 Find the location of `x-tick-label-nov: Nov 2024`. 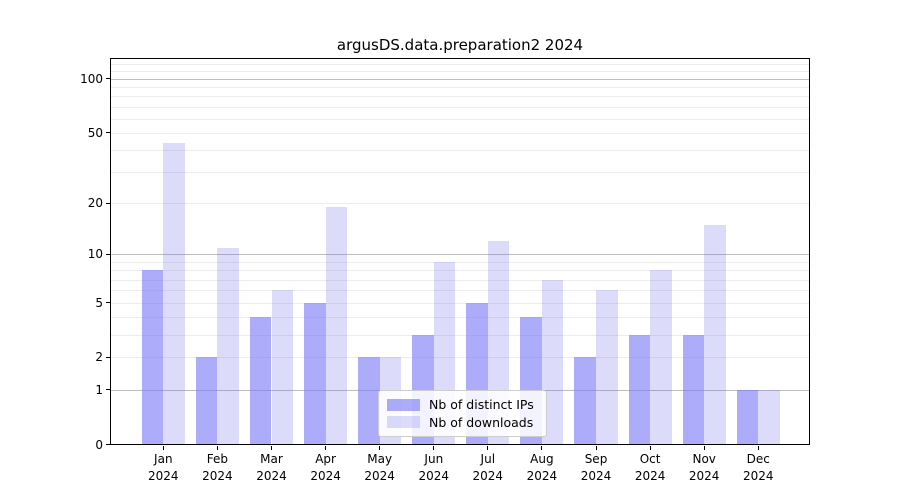

x-tick-label-nov: Nov 2024 is located at coordinates (704, 467).